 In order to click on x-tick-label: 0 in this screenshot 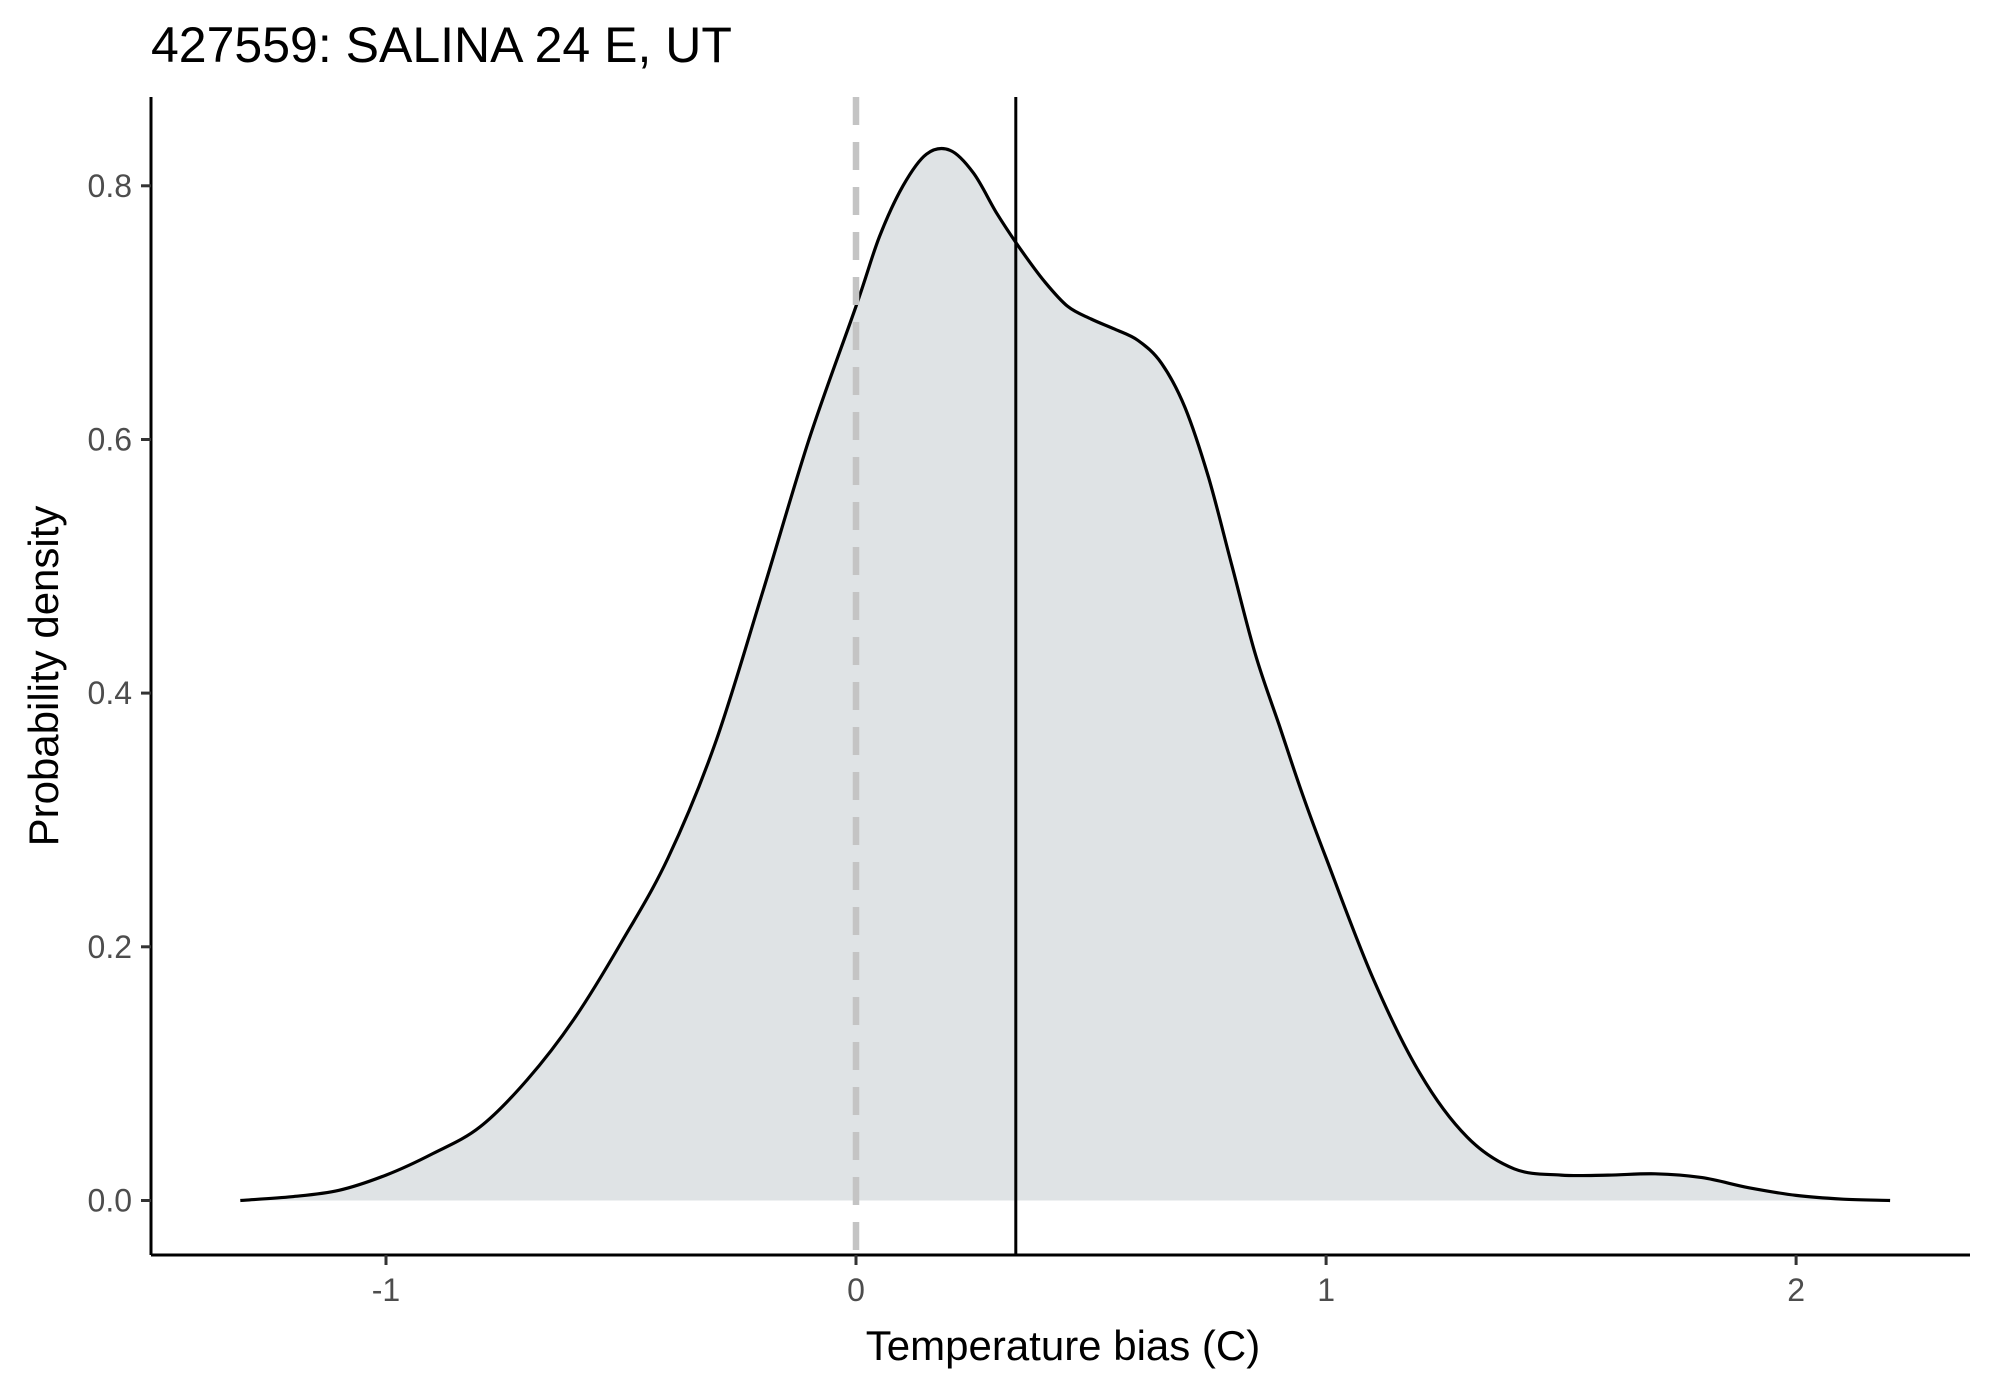, I will do `click(856, 1290)`.